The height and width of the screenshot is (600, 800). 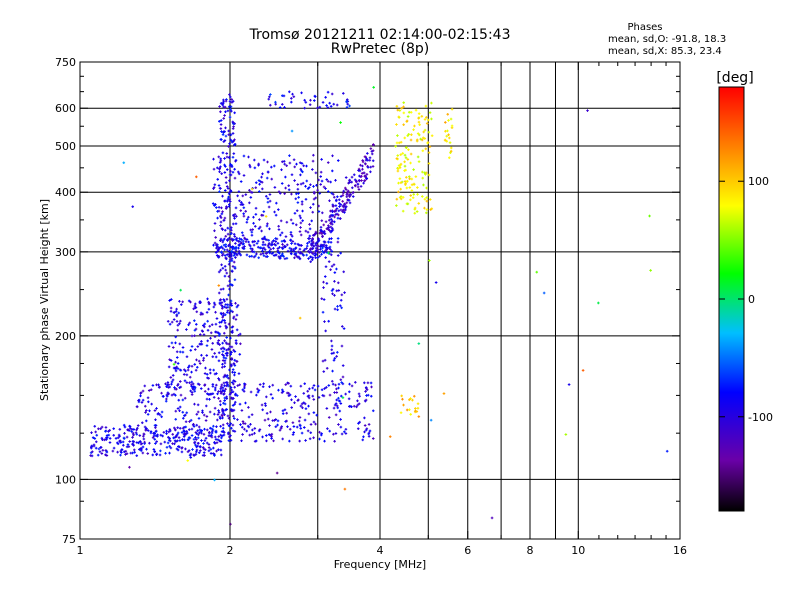 What do you see at coordinates (380, 564) in the screenshot?
I see `x-axis-label: Frequency [MHz]` at bounding box center [380, 564].